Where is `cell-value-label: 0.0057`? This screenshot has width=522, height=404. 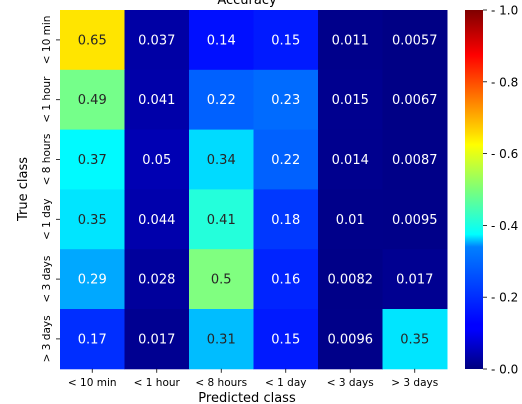 cell-value-label: 0.0057 is located at coordinates (415, 40).